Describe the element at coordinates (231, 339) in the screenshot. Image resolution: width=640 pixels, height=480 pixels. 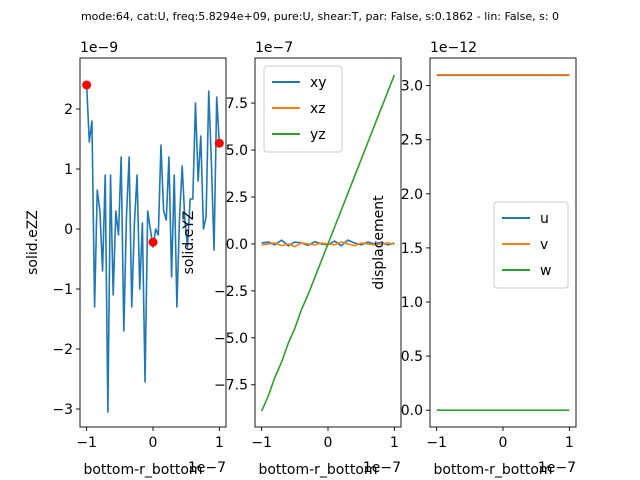
I see `y-tick-label: −5.0` at that location.